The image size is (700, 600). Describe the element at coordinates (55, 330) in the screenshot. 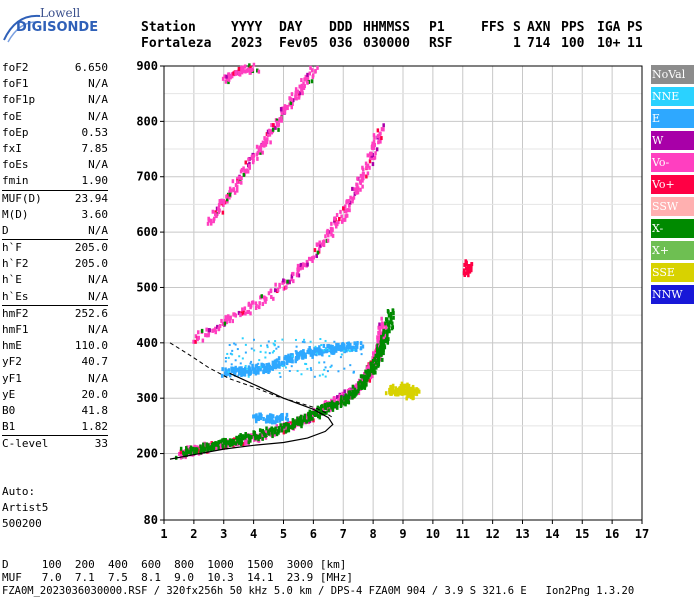

I see `param-row: hmF1 N/A` at that location.